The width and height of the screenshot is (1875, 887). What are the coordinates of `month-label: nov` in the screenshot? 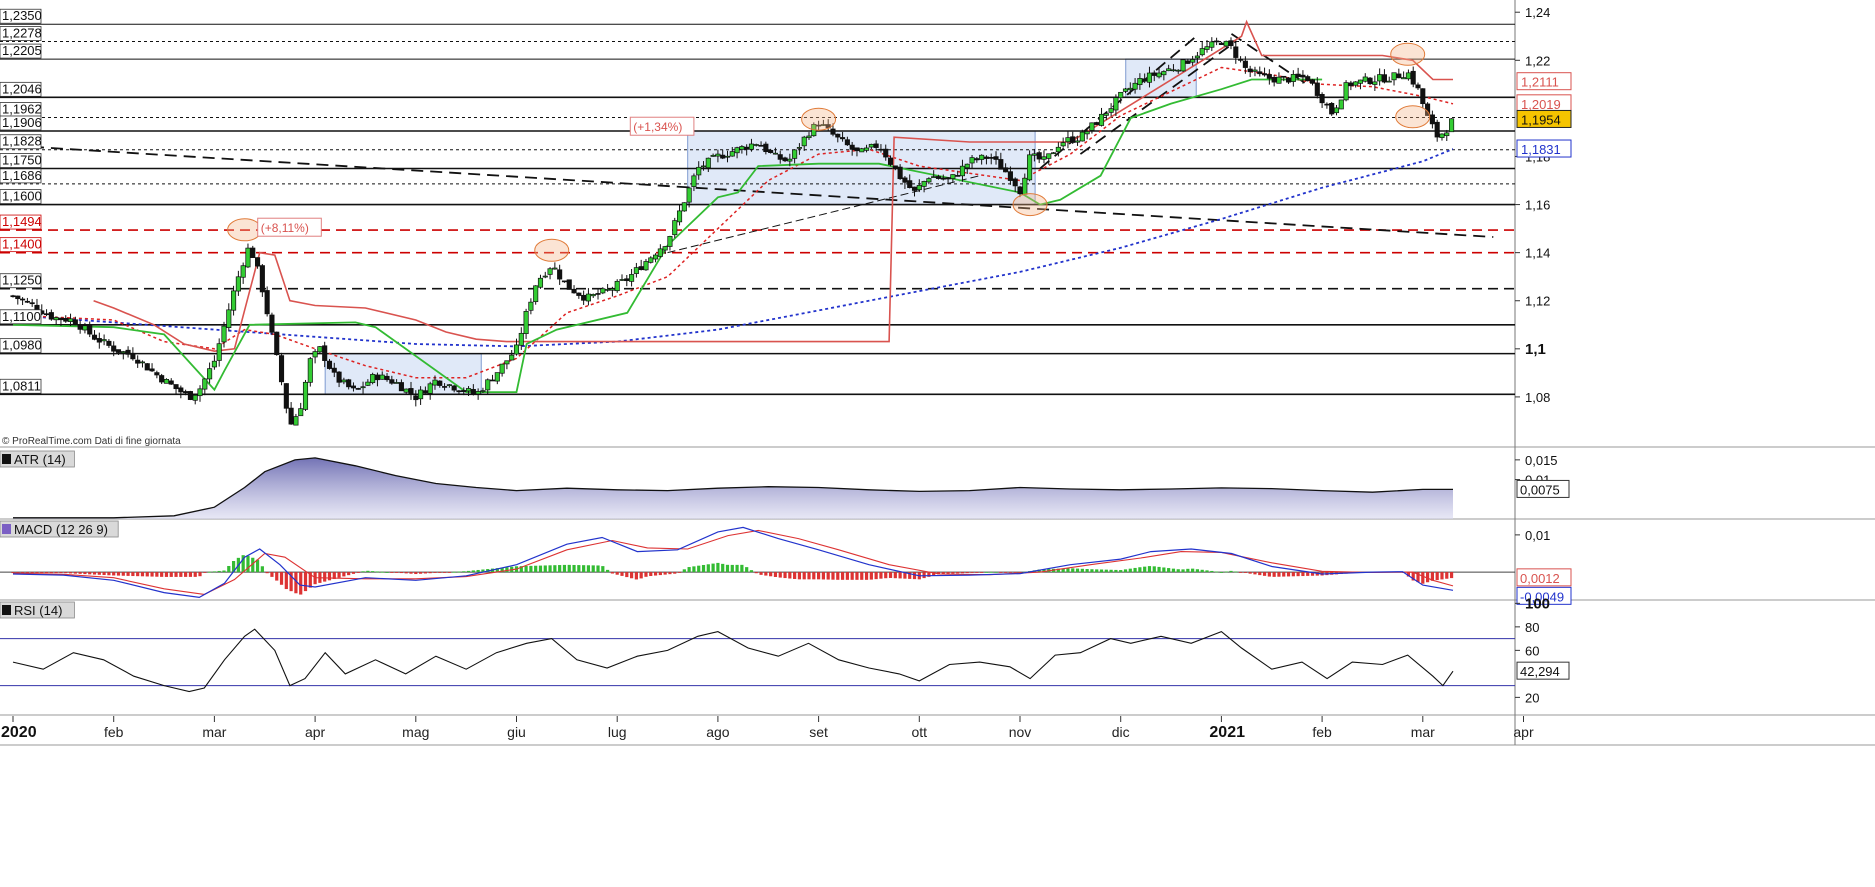 It's located at (1020, 732).